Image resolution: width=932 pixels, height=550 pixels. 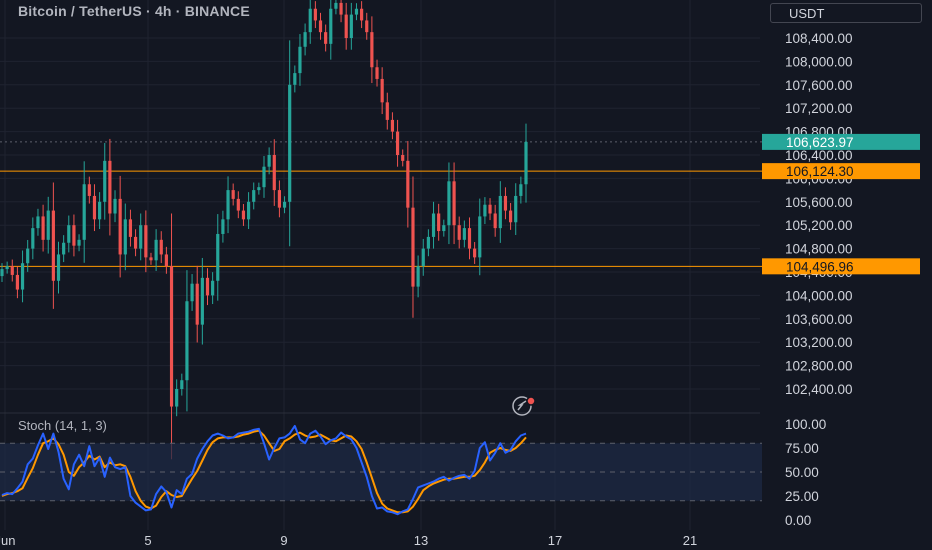 I want to click on level-badge-1-bg, so click(x=841, y=171).